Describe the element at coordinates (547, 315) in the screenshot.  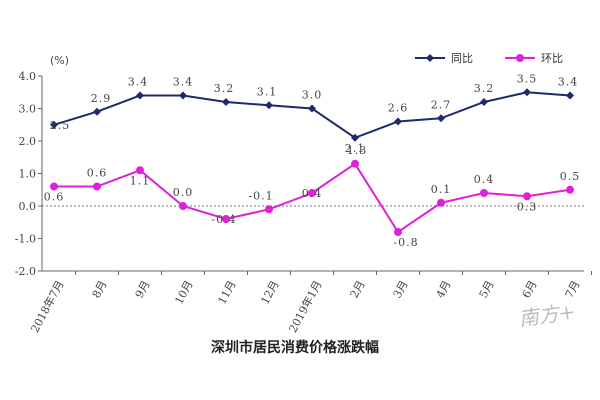
I see `watermark: 南方+` at that location.